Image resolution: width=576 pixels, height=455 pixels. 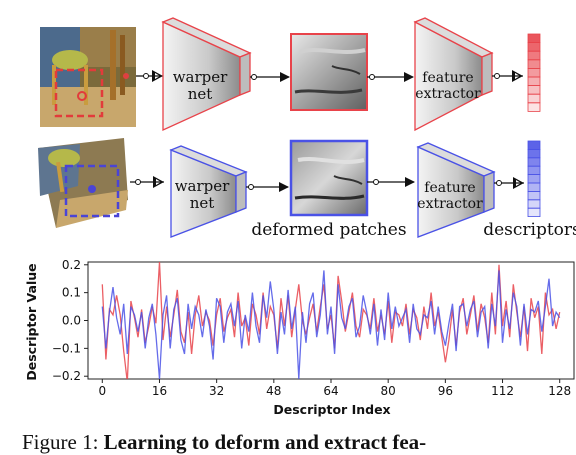 I want to click on deformed-patch-blue, so click(x=329, y=178).